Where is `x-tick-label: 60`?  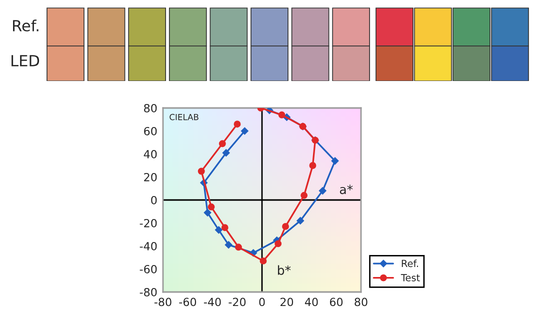 x-tick-label: 60 is located at coordinates (336, 302).